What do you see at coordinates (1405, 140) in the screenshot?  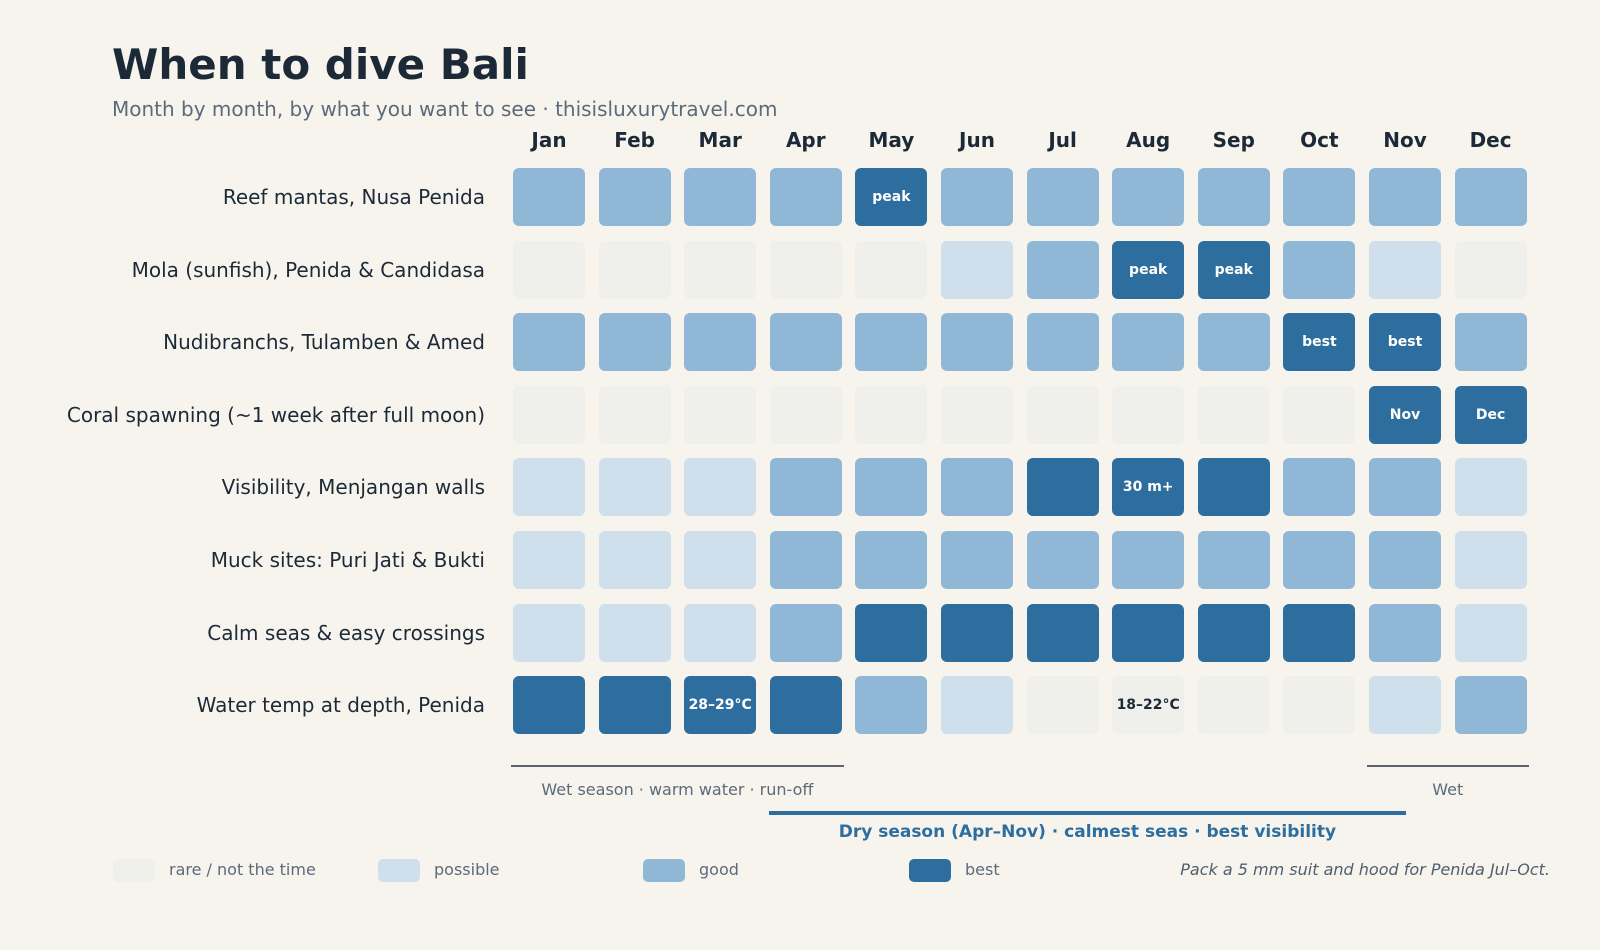 I see `month-header-nov: Nov` at bounding box center [1405, 140].